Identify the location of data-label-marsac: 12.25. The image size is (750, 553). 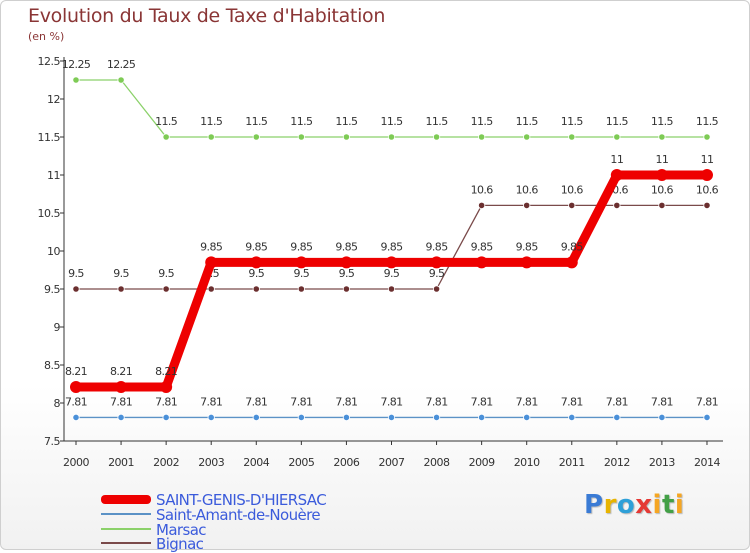
(76, 64).